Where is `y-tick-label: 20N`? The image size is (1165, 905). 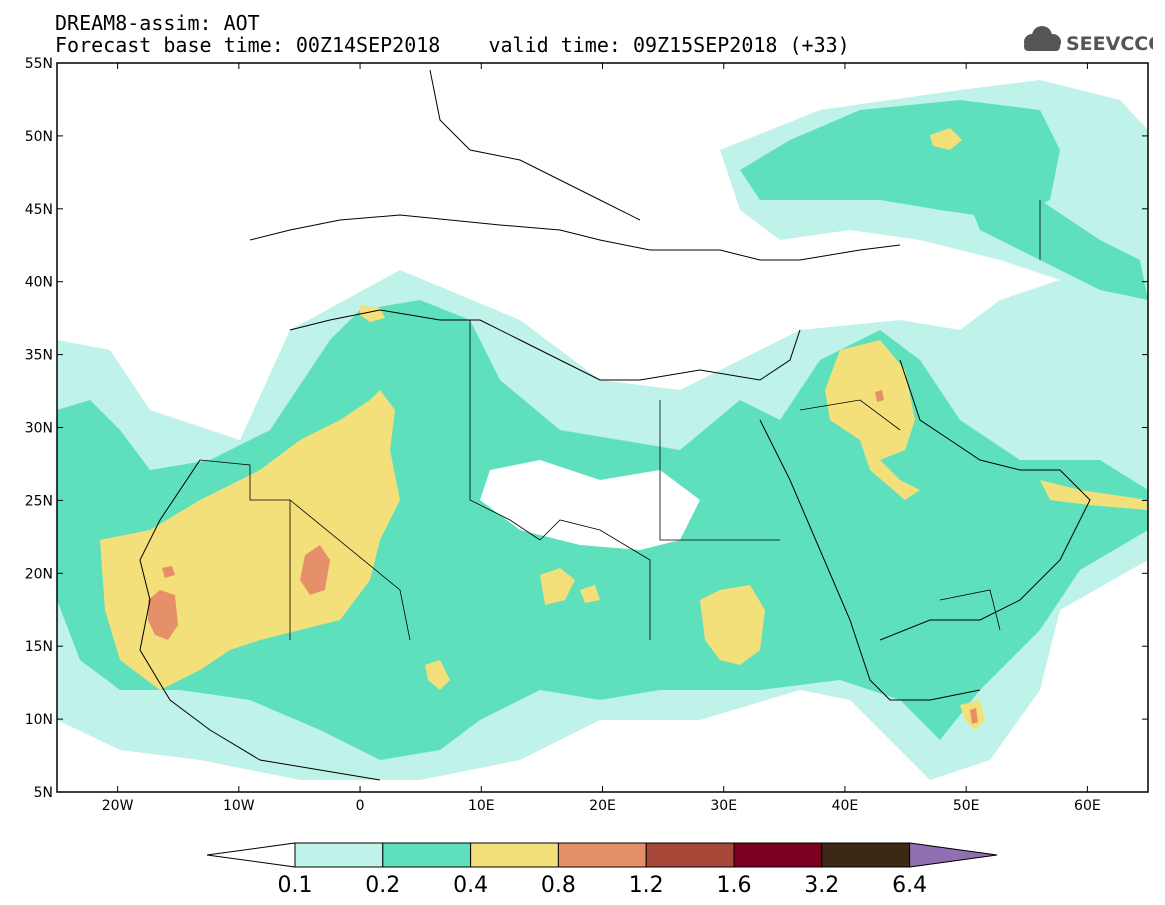
y-tick-label: 20N is located at coordinates (39, 574).